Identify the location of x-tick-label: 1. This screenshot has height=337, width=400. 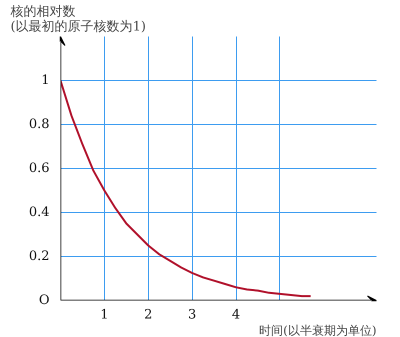
(104, 315).